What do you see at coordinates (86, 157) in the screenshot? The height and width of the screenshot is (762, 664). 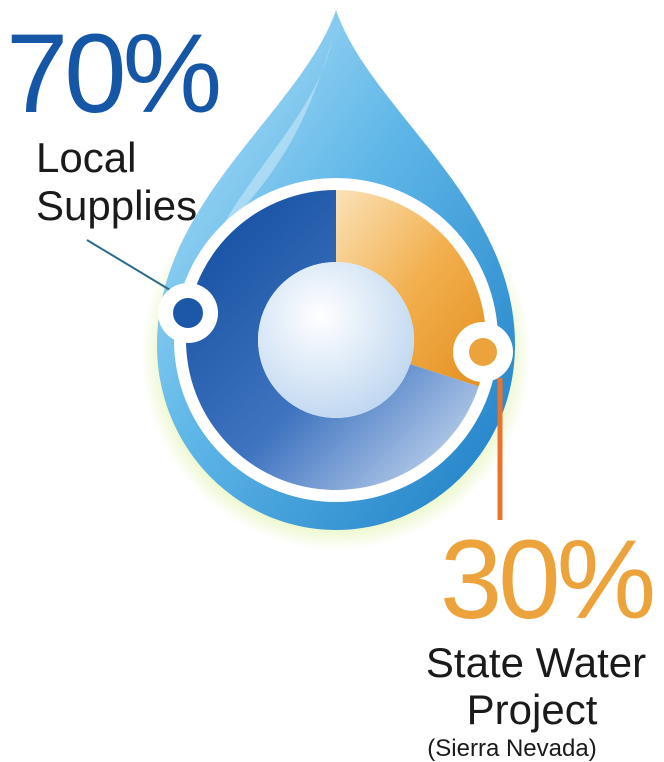 I see `local-label-line-1: Local` at bounding box center [86, 157].